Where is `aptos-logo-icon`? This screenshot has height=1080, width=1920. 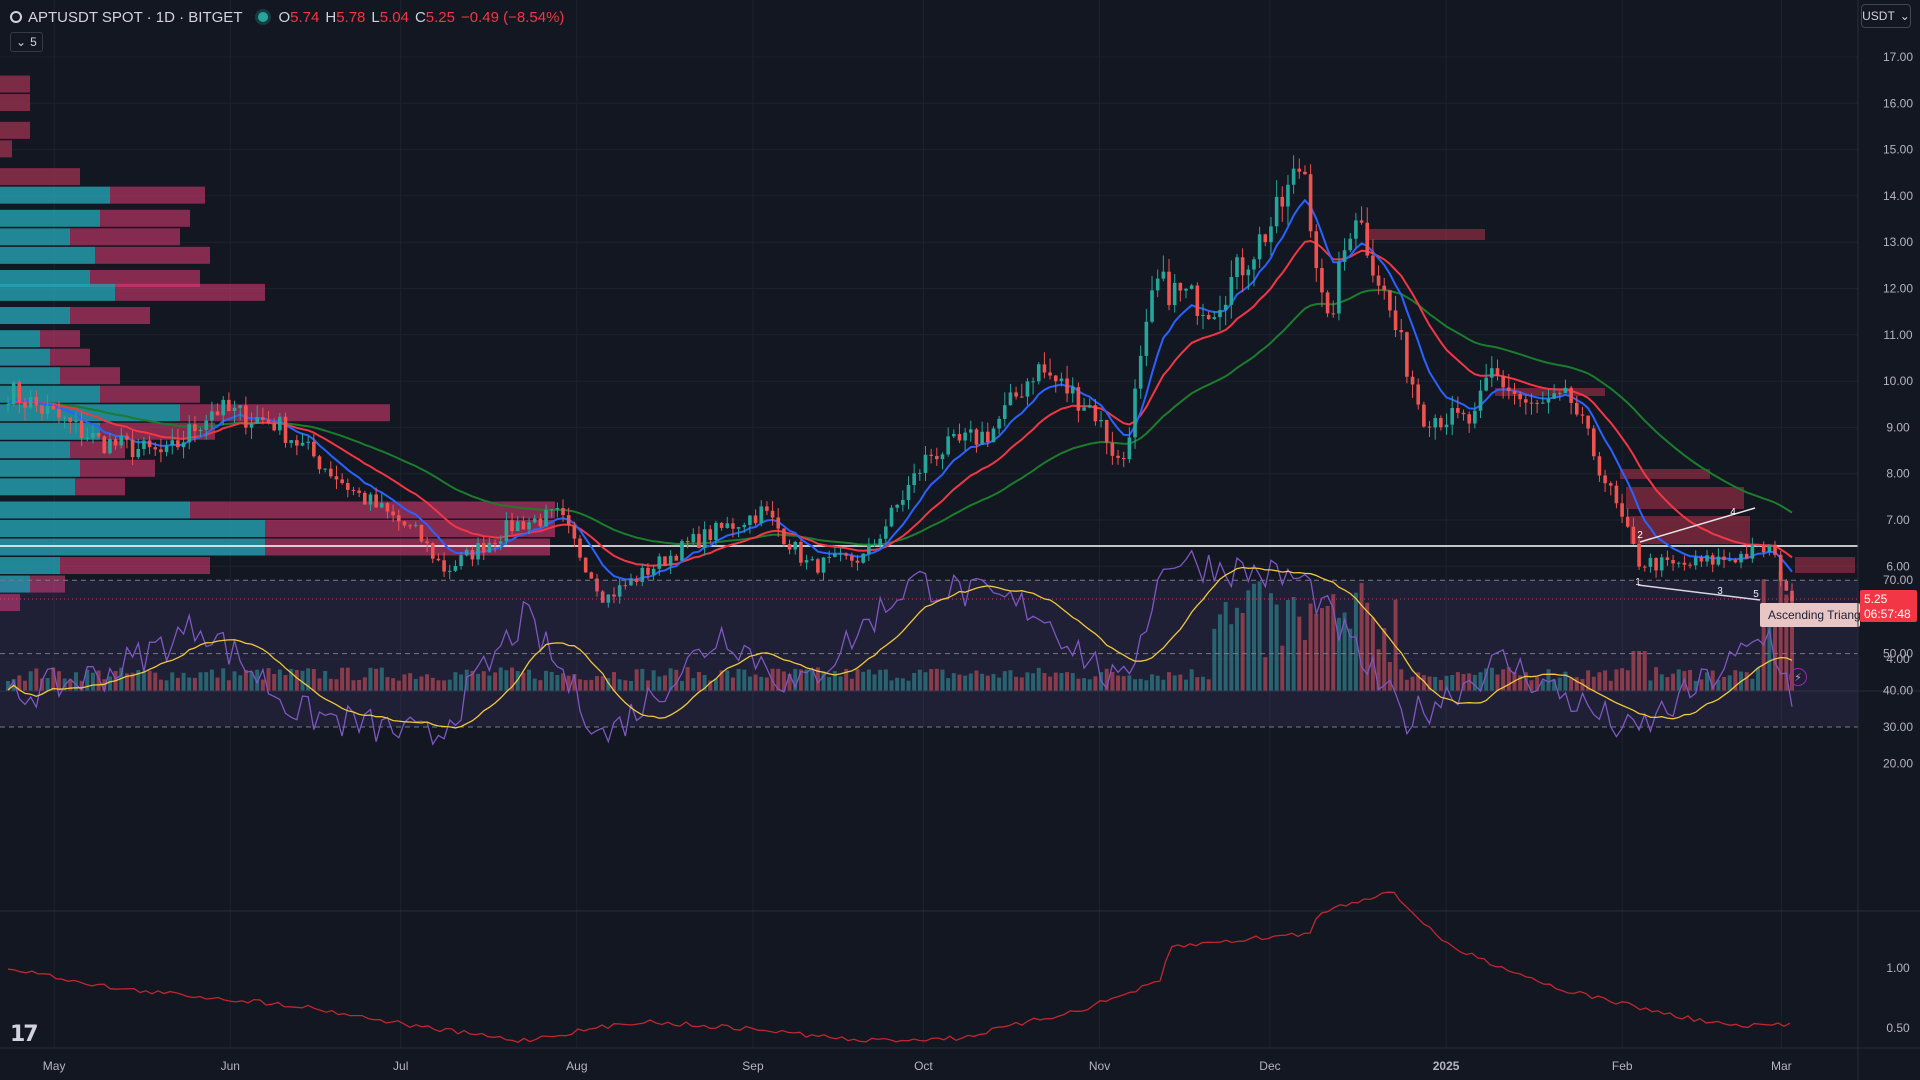
aptos-logo-icon is located at coordinates (16, 17).